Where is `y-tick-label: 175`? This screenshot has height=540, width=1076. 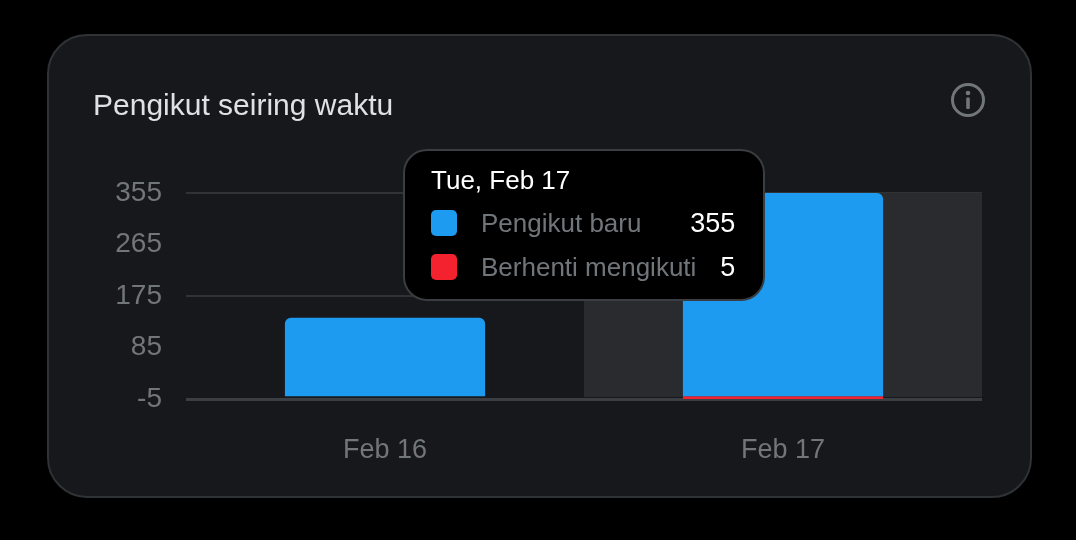 y-tick-label: 175 is located at coordinates (138, 294).